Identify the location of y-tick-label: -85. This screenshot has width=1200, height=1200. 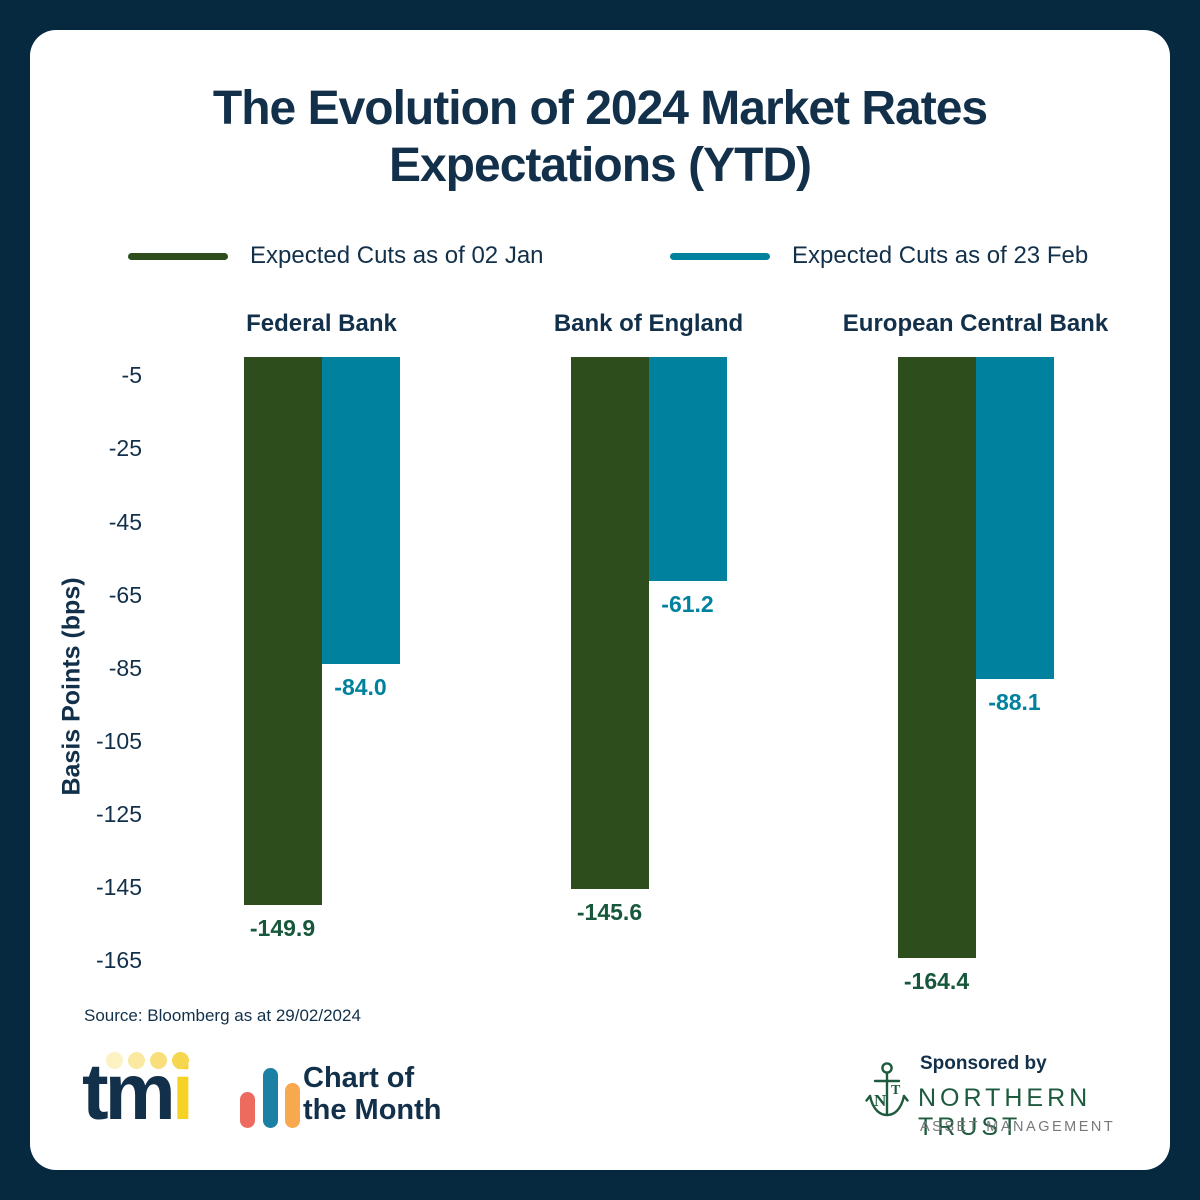
(125, 667).